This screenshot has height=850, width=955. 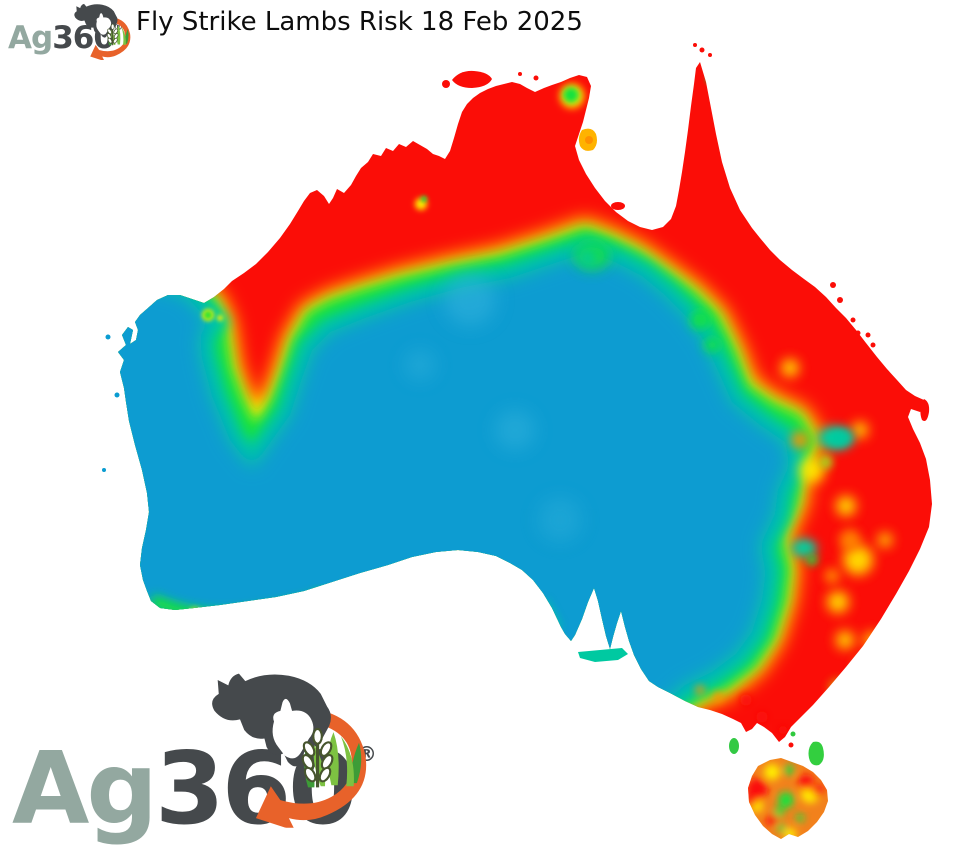 I want to click on watermark-art-icon, so click(x=291, y=748).